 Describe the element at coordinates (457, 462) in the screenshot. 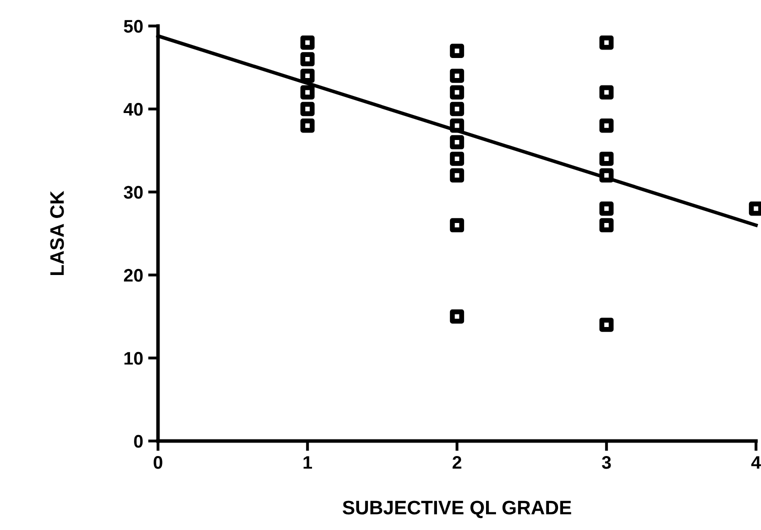

I see `x-tick-label: 2` at that location.